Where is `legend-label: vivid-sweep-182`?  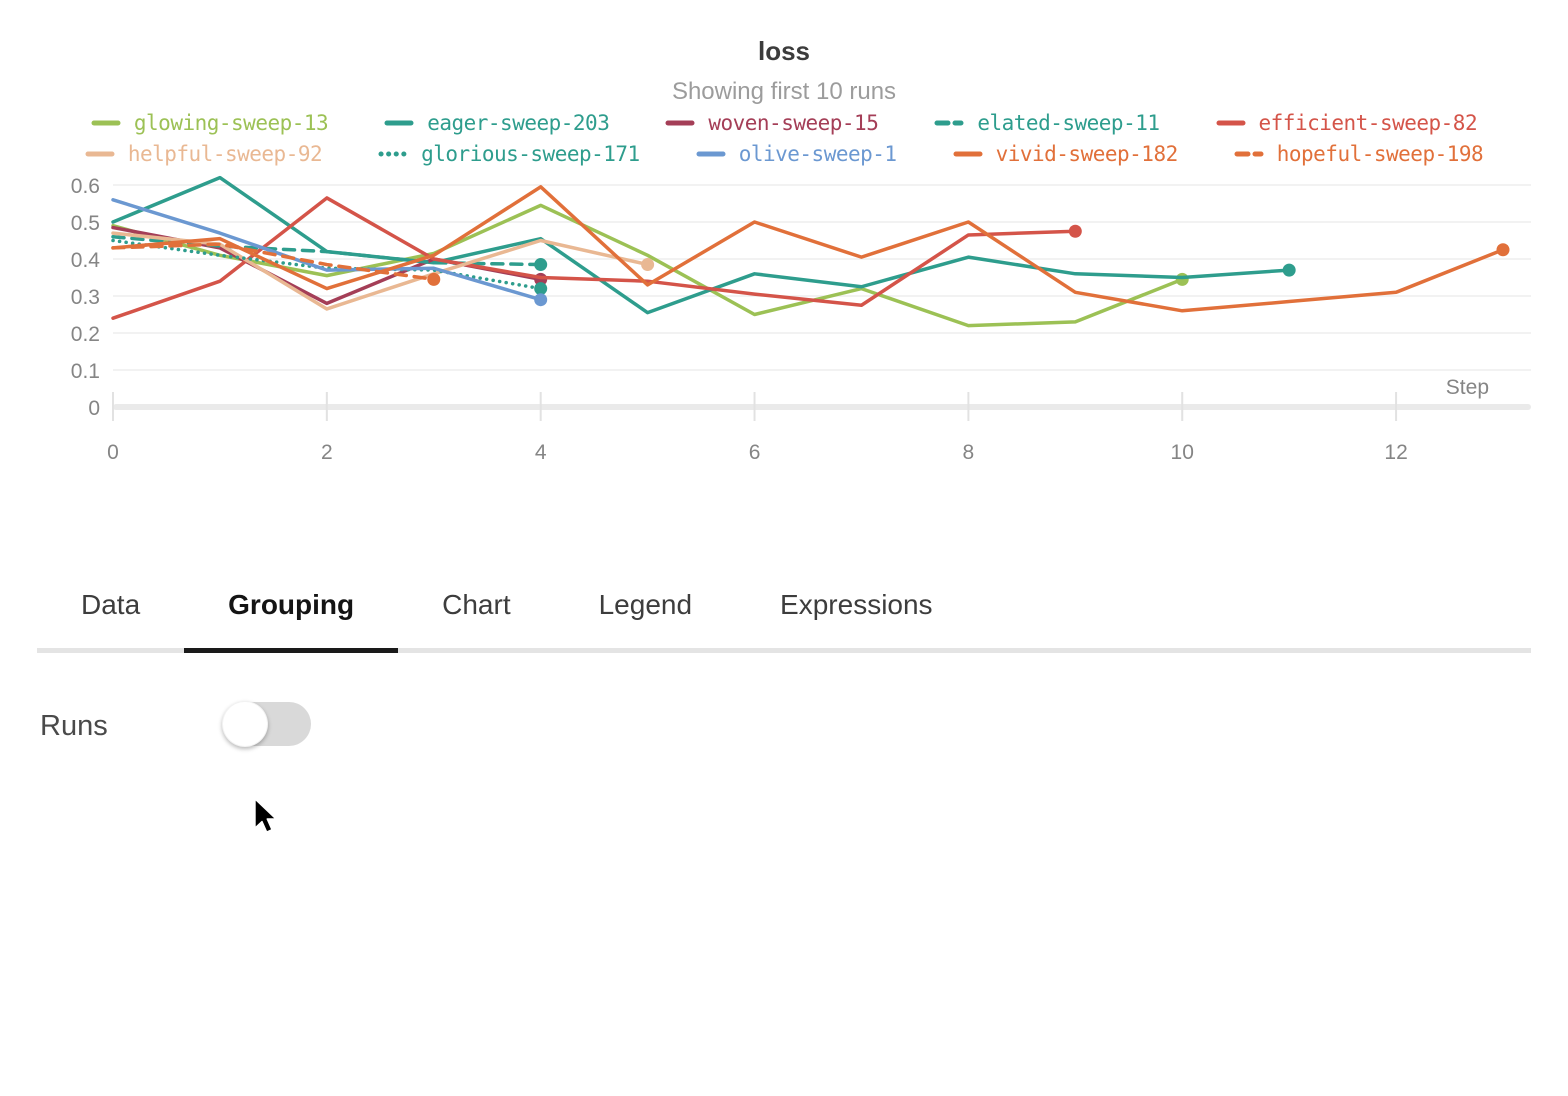 legend-label: vivid-sweep-182 is located at coordinates (1087, 153).